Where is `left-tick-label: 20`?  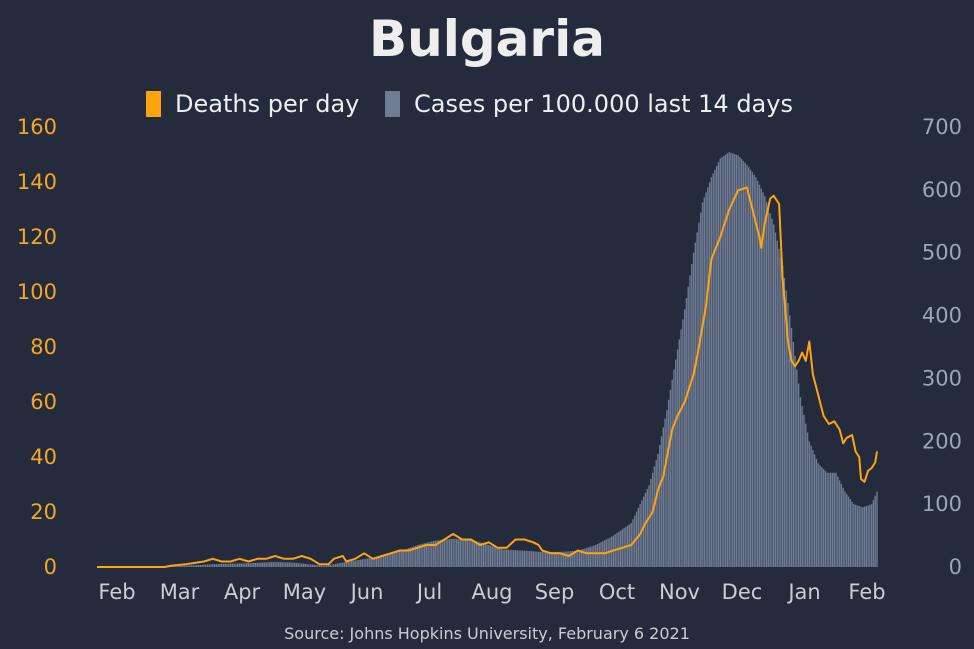 left-tick-label: 20 is located at coordinates (43, 512).